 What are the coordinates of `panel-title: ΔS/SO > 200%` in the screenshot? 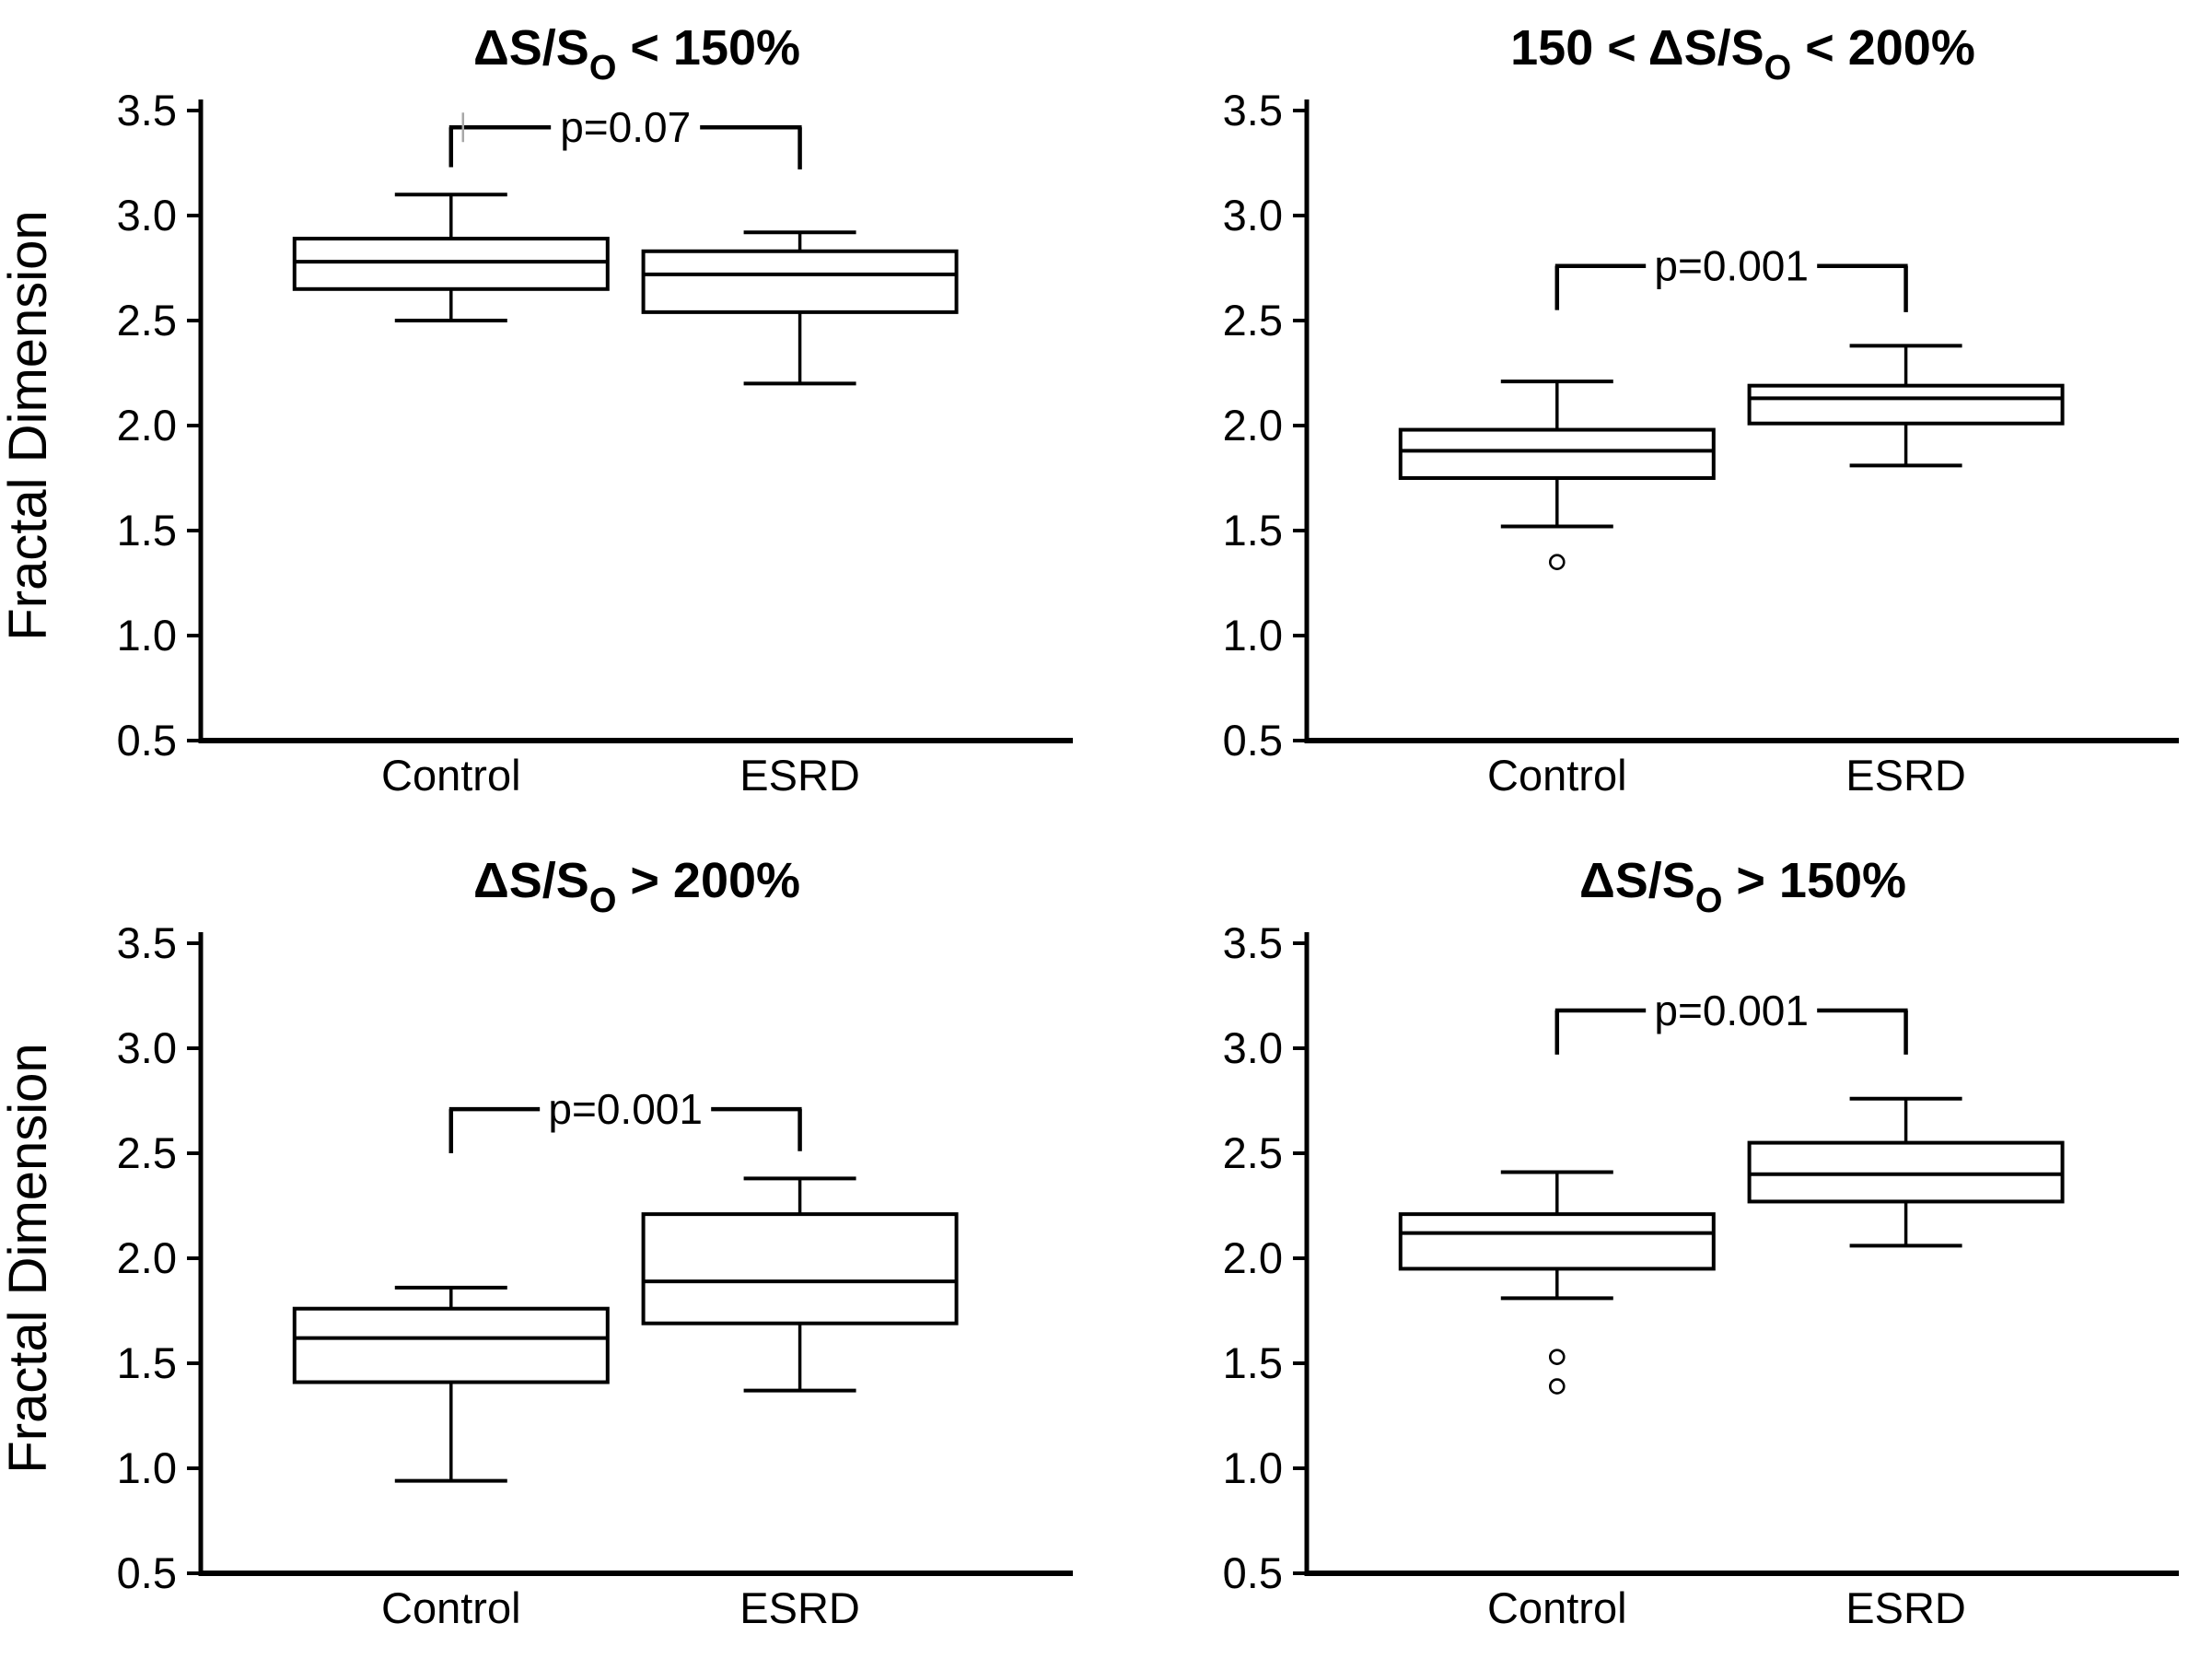 It's located at (636, 886).